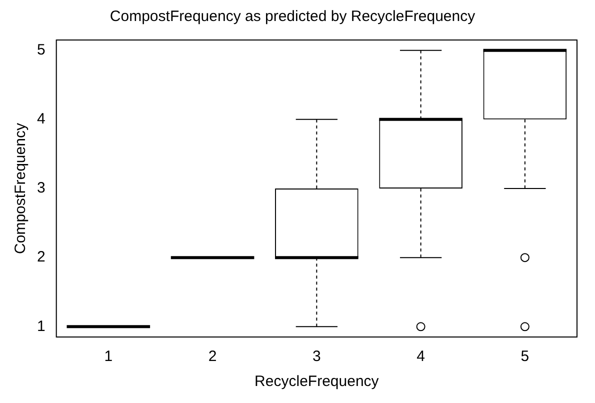  I want to click on x-tick-label: 2, so click(212, 357).